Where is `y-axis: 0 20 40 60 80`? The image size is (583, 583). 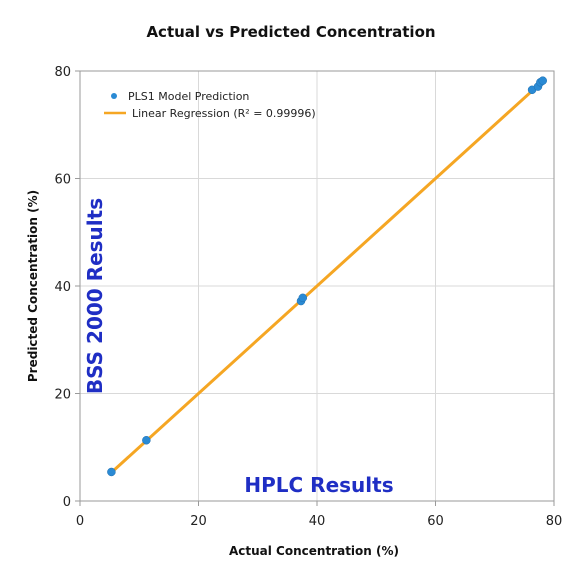
y-axis: 0 20 40 60 80 is located at coordinates (67, 287).